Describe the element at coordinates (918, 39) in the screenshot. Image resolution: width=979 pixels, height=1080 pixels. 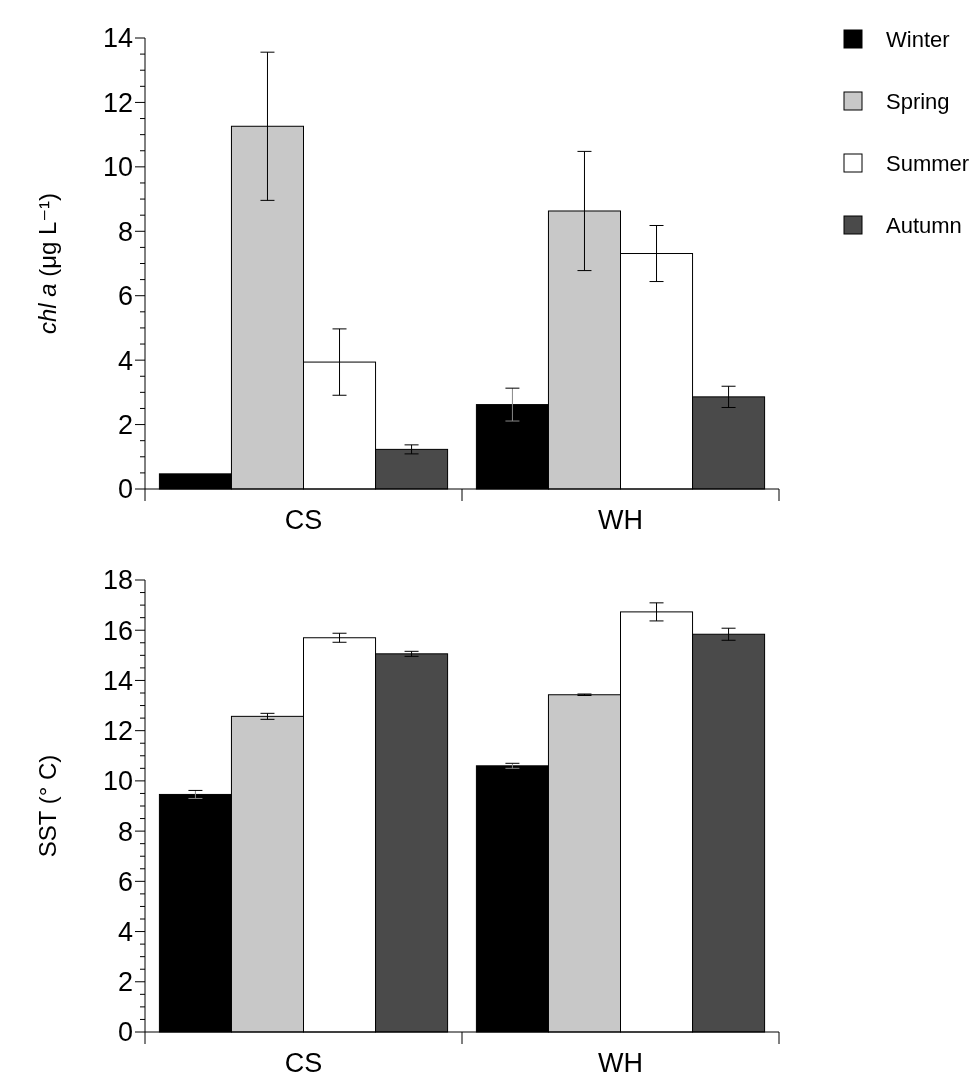
I see `legend-label: Winter` at that location.